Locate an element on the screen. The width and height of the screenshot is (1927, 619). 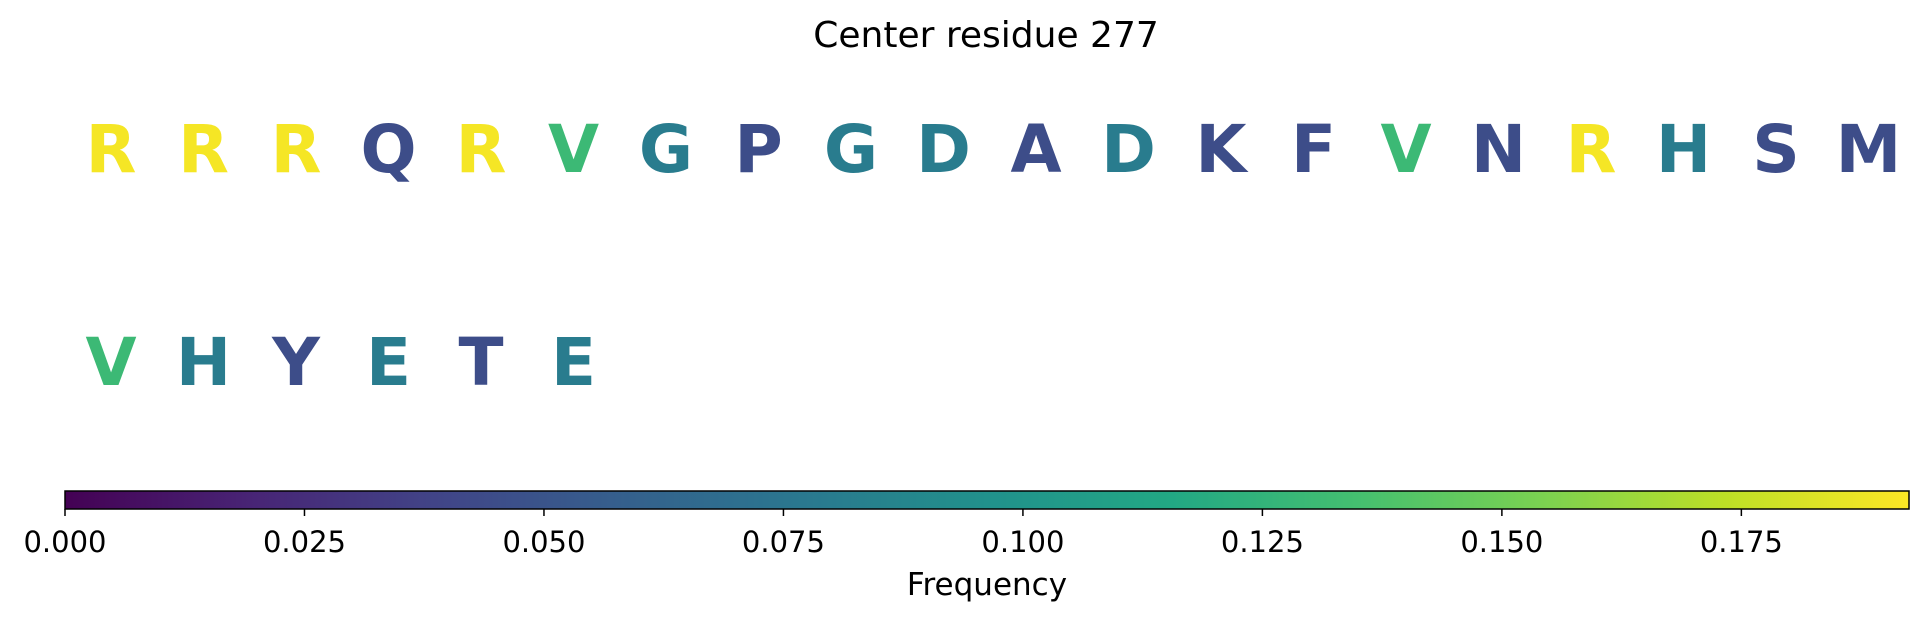
sequence-letter: A is located at coordinates (1035, 149).